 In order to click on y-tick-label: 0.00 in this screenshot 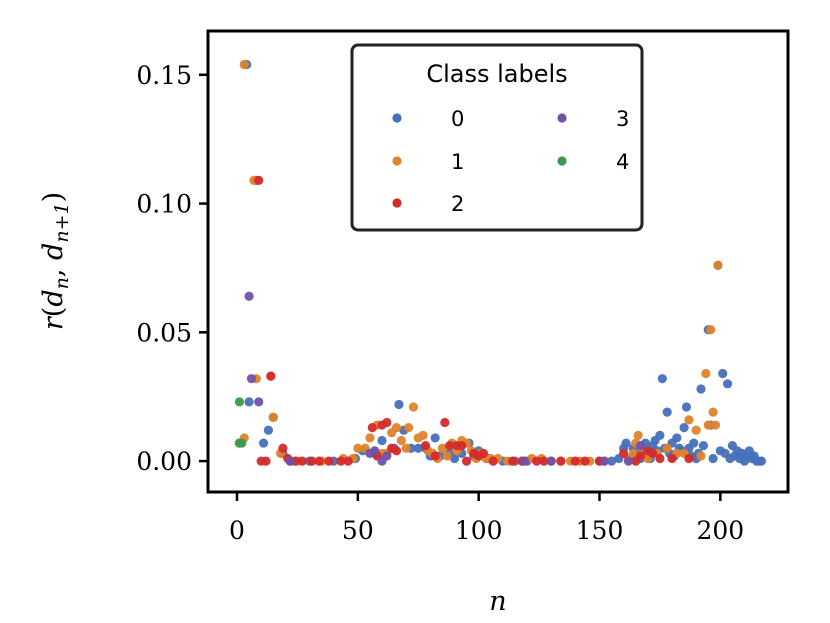, I will do `click(164, 461)`.